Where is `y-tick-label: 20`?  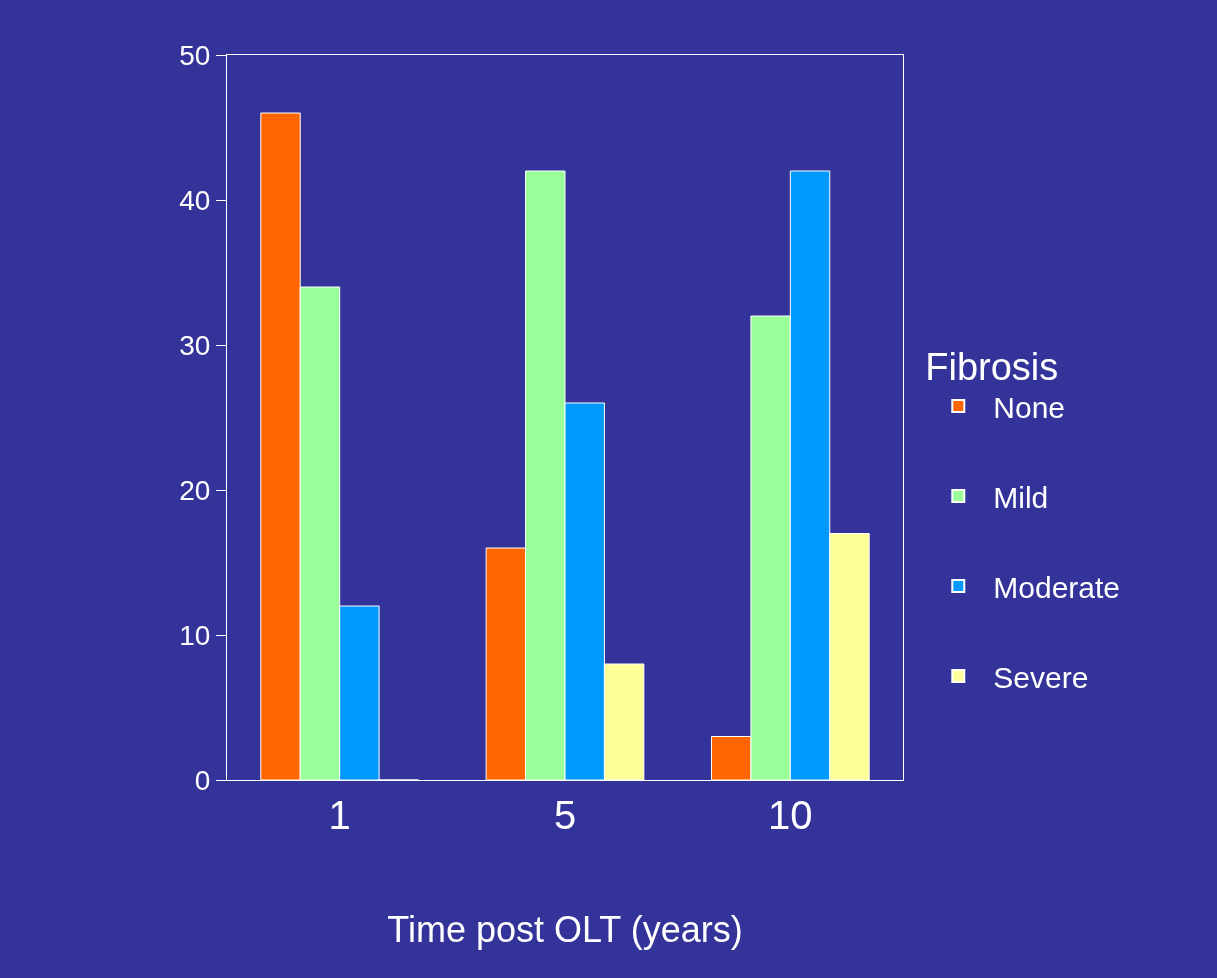 y-tick-label: 20 is located at coordinates (195, 490).